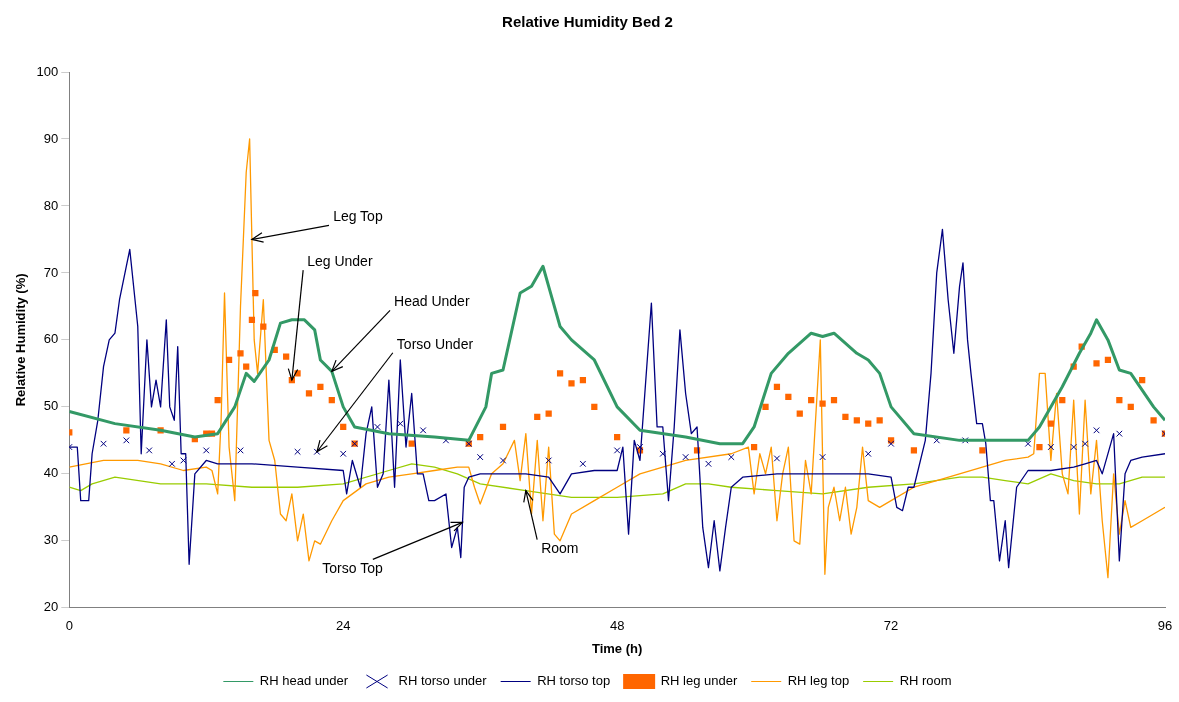  I want to click on y-tick-label: 30, so click(51, 540).